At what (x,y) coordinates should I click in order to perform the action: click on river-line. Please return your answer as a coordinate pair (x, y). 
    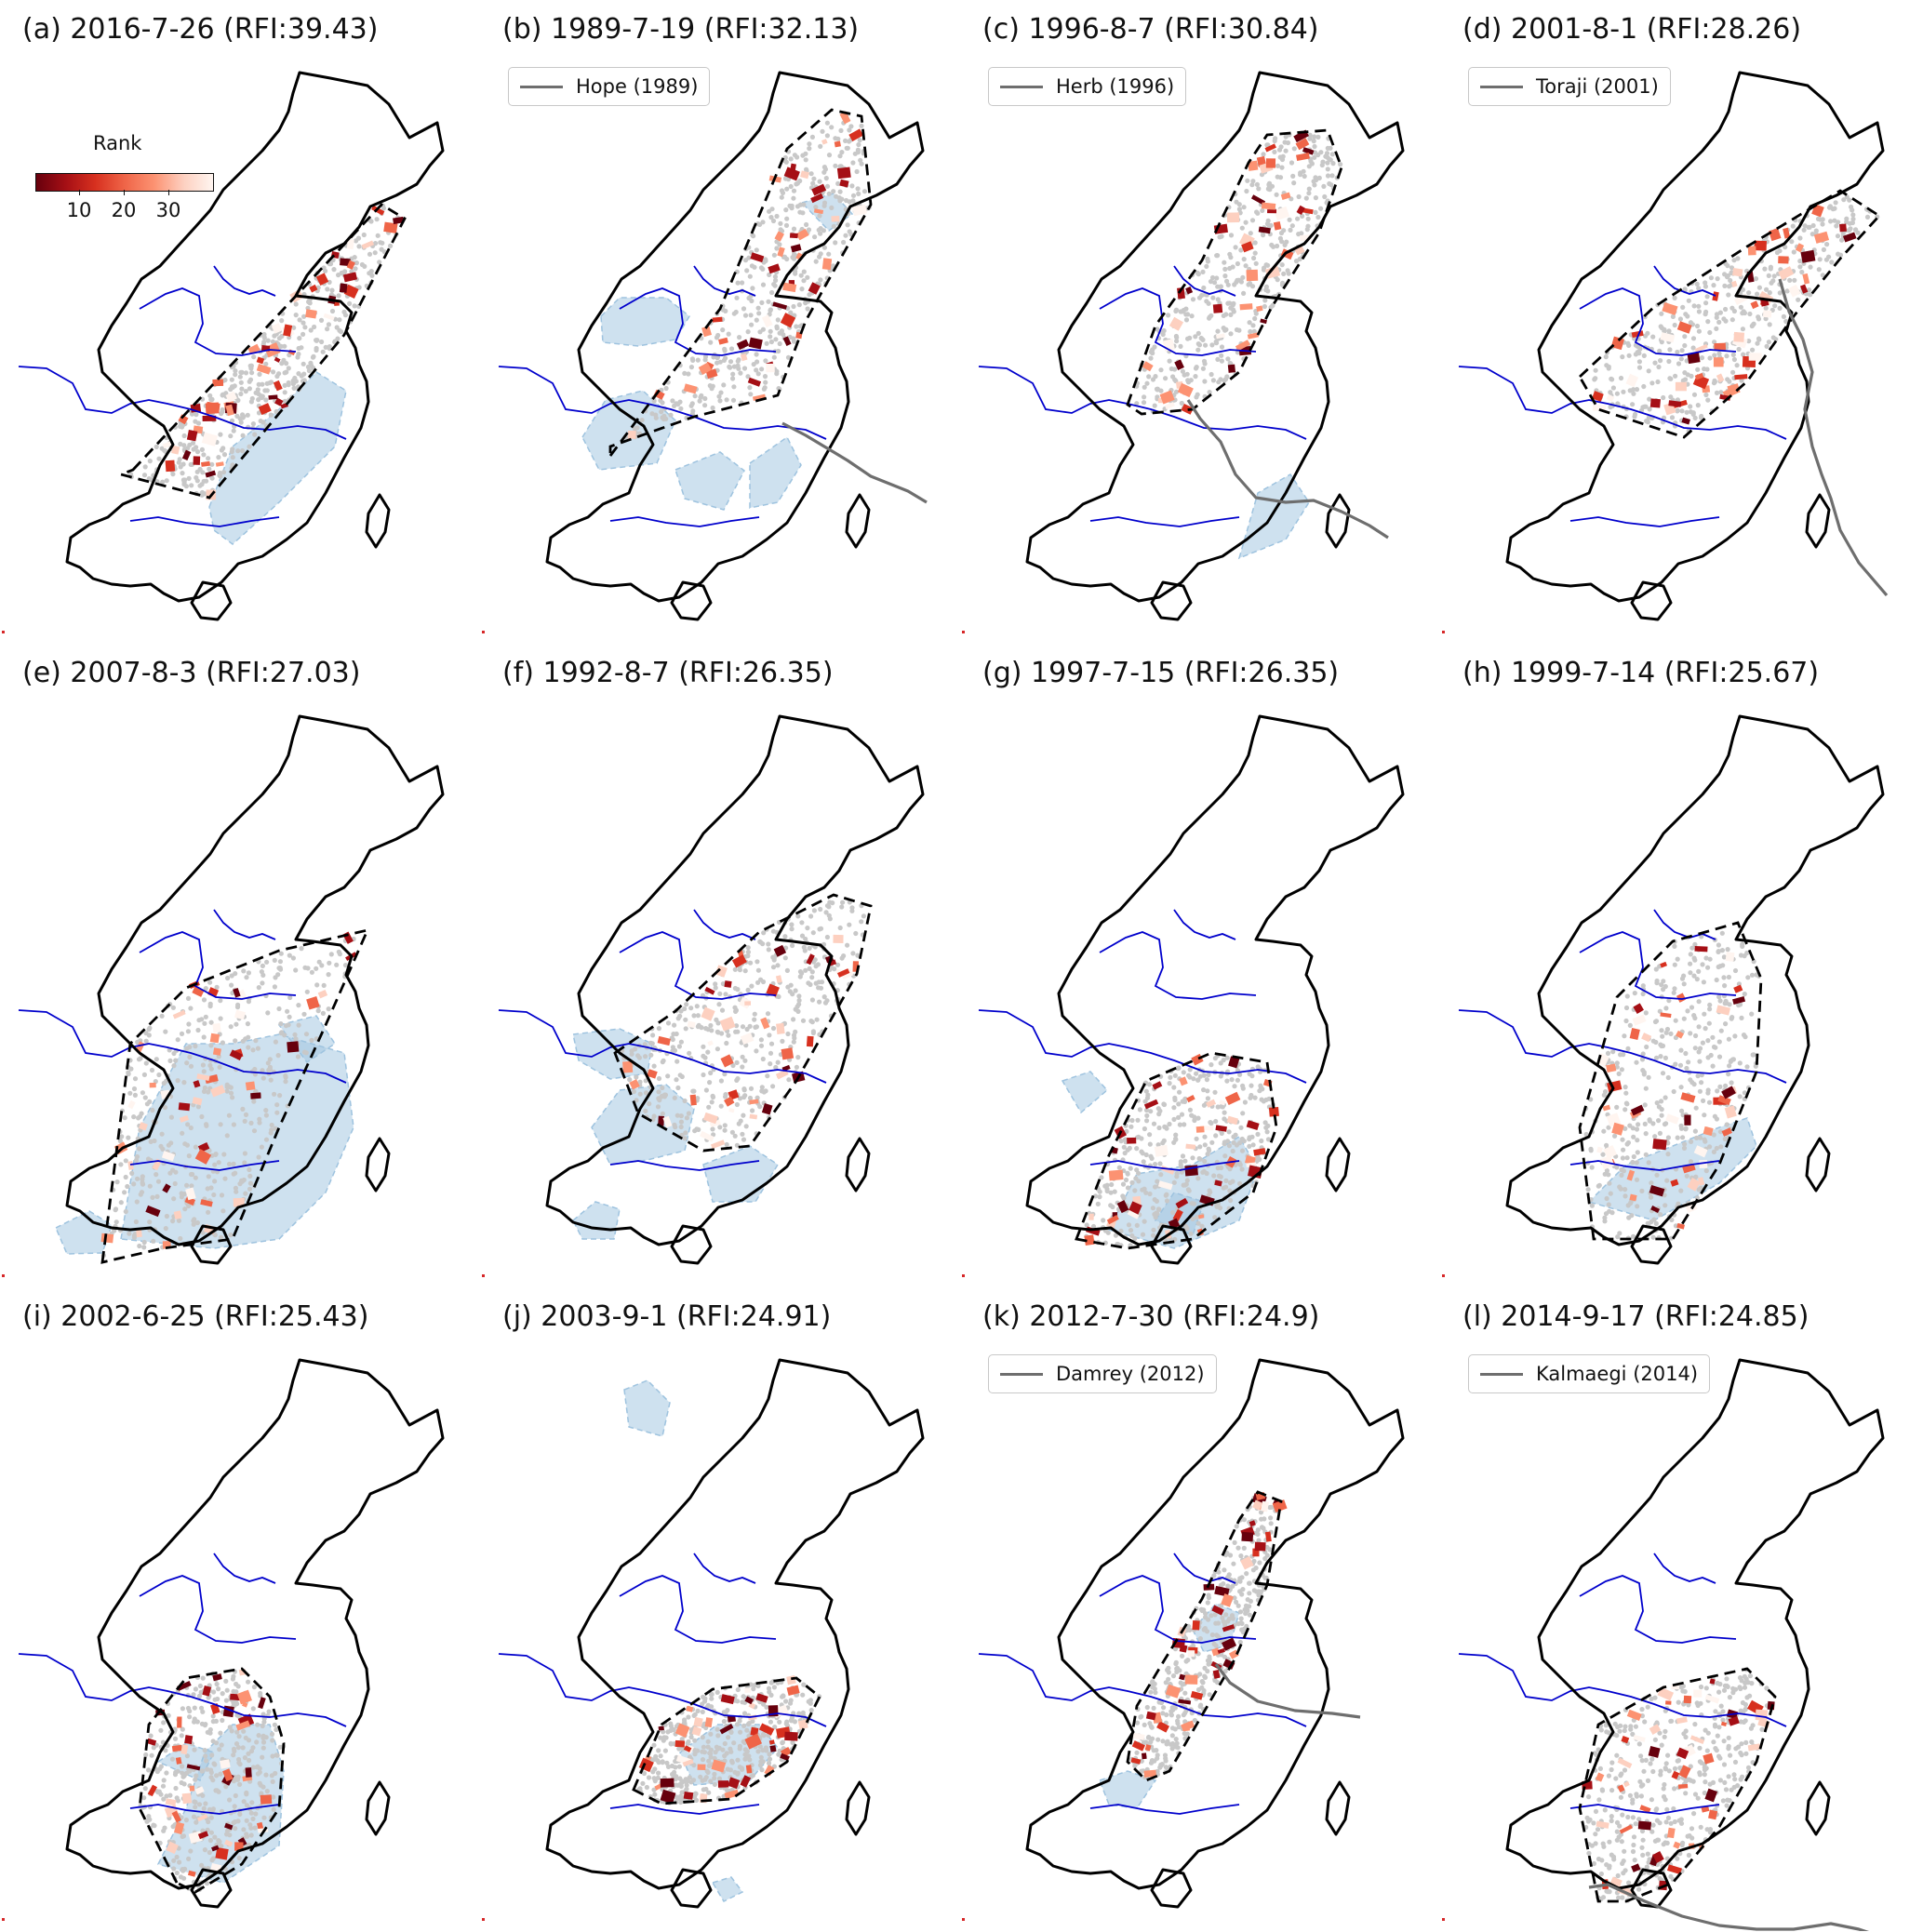
    Looking at the image, I should click on (1204, 281).